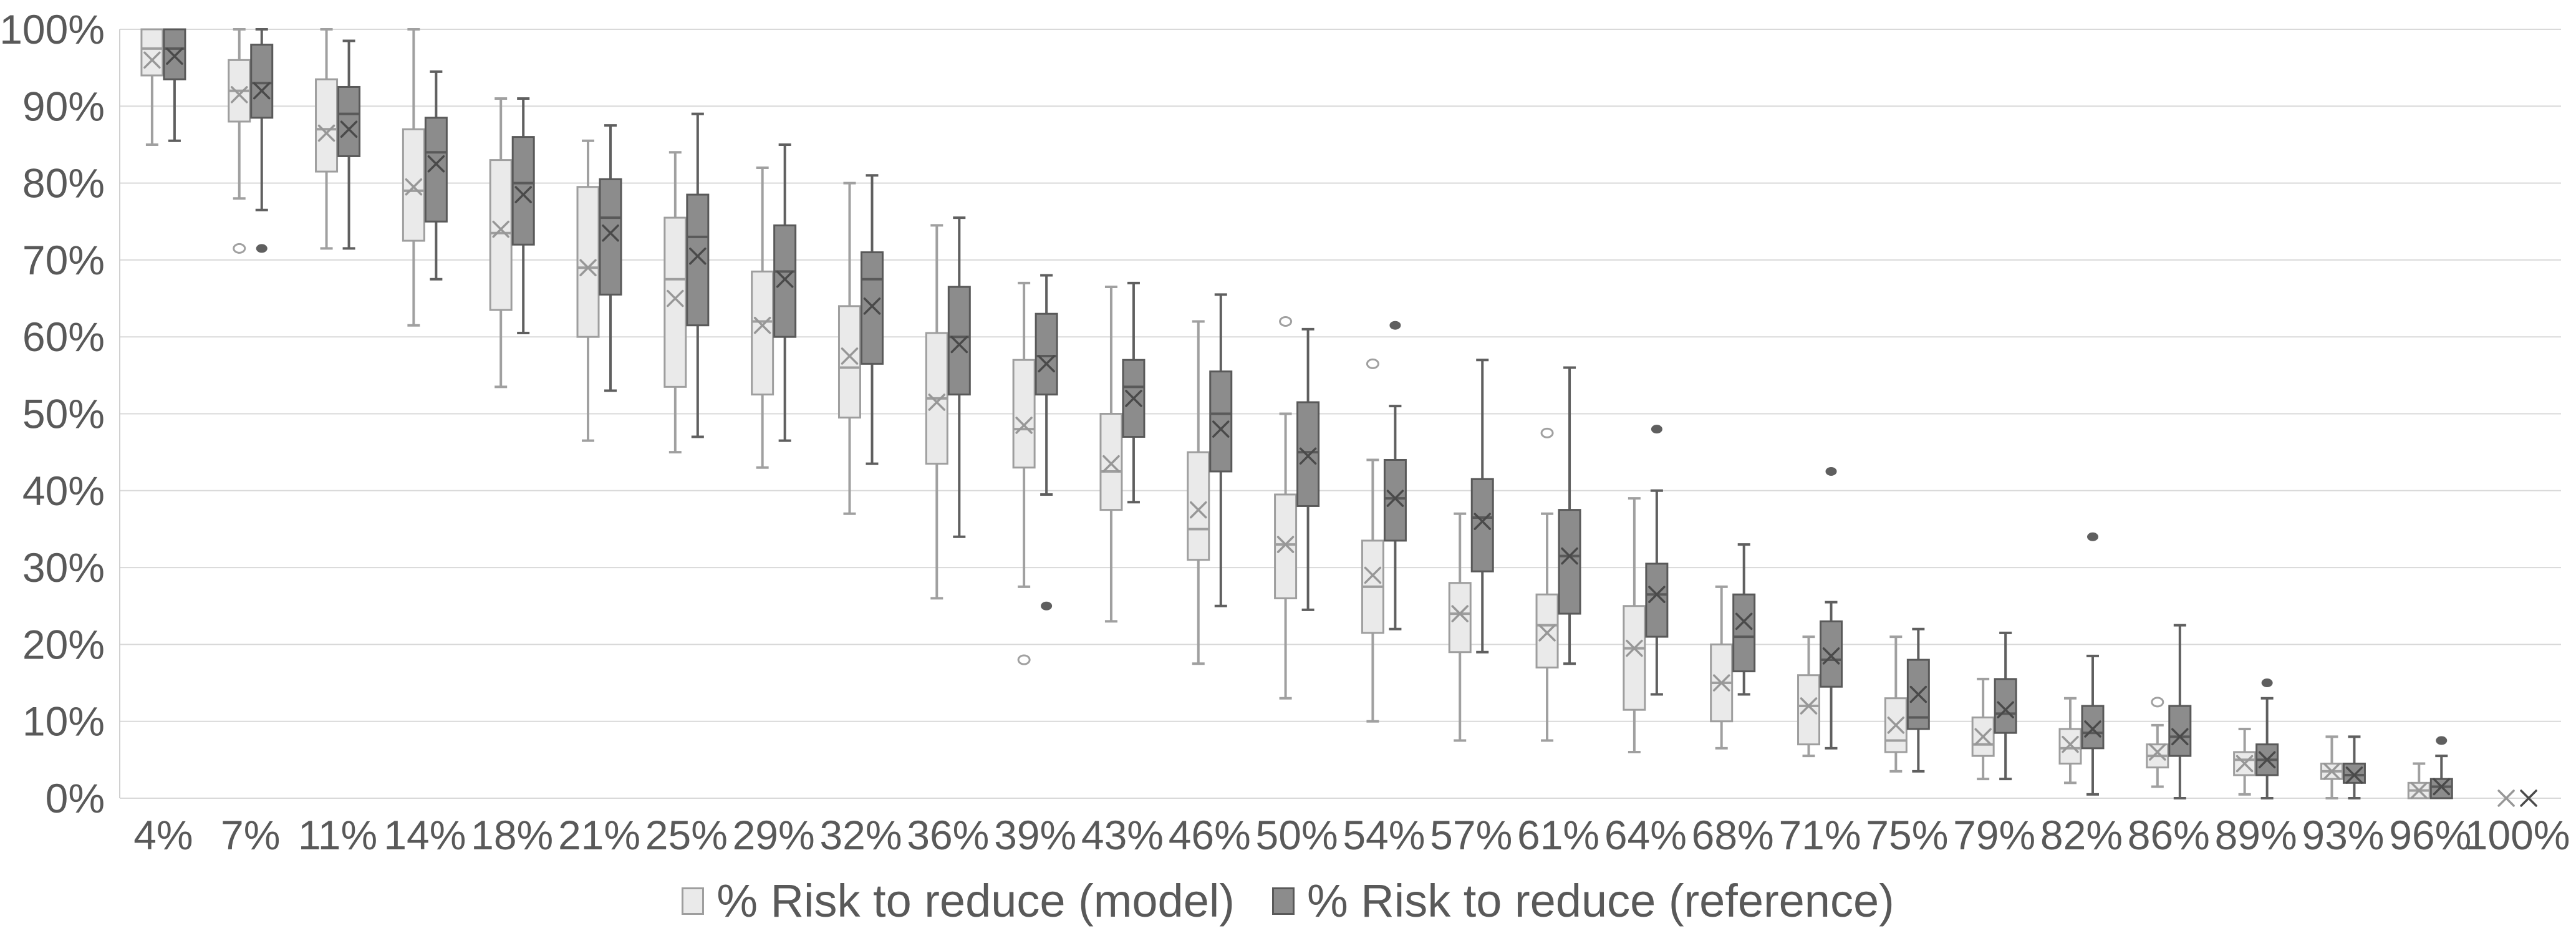 The image size is (2576, 946). What do you see at coordinates (63, 106) in the screenshot?
I see `y-tick-label: 90%` at bounding box center [63, 106].